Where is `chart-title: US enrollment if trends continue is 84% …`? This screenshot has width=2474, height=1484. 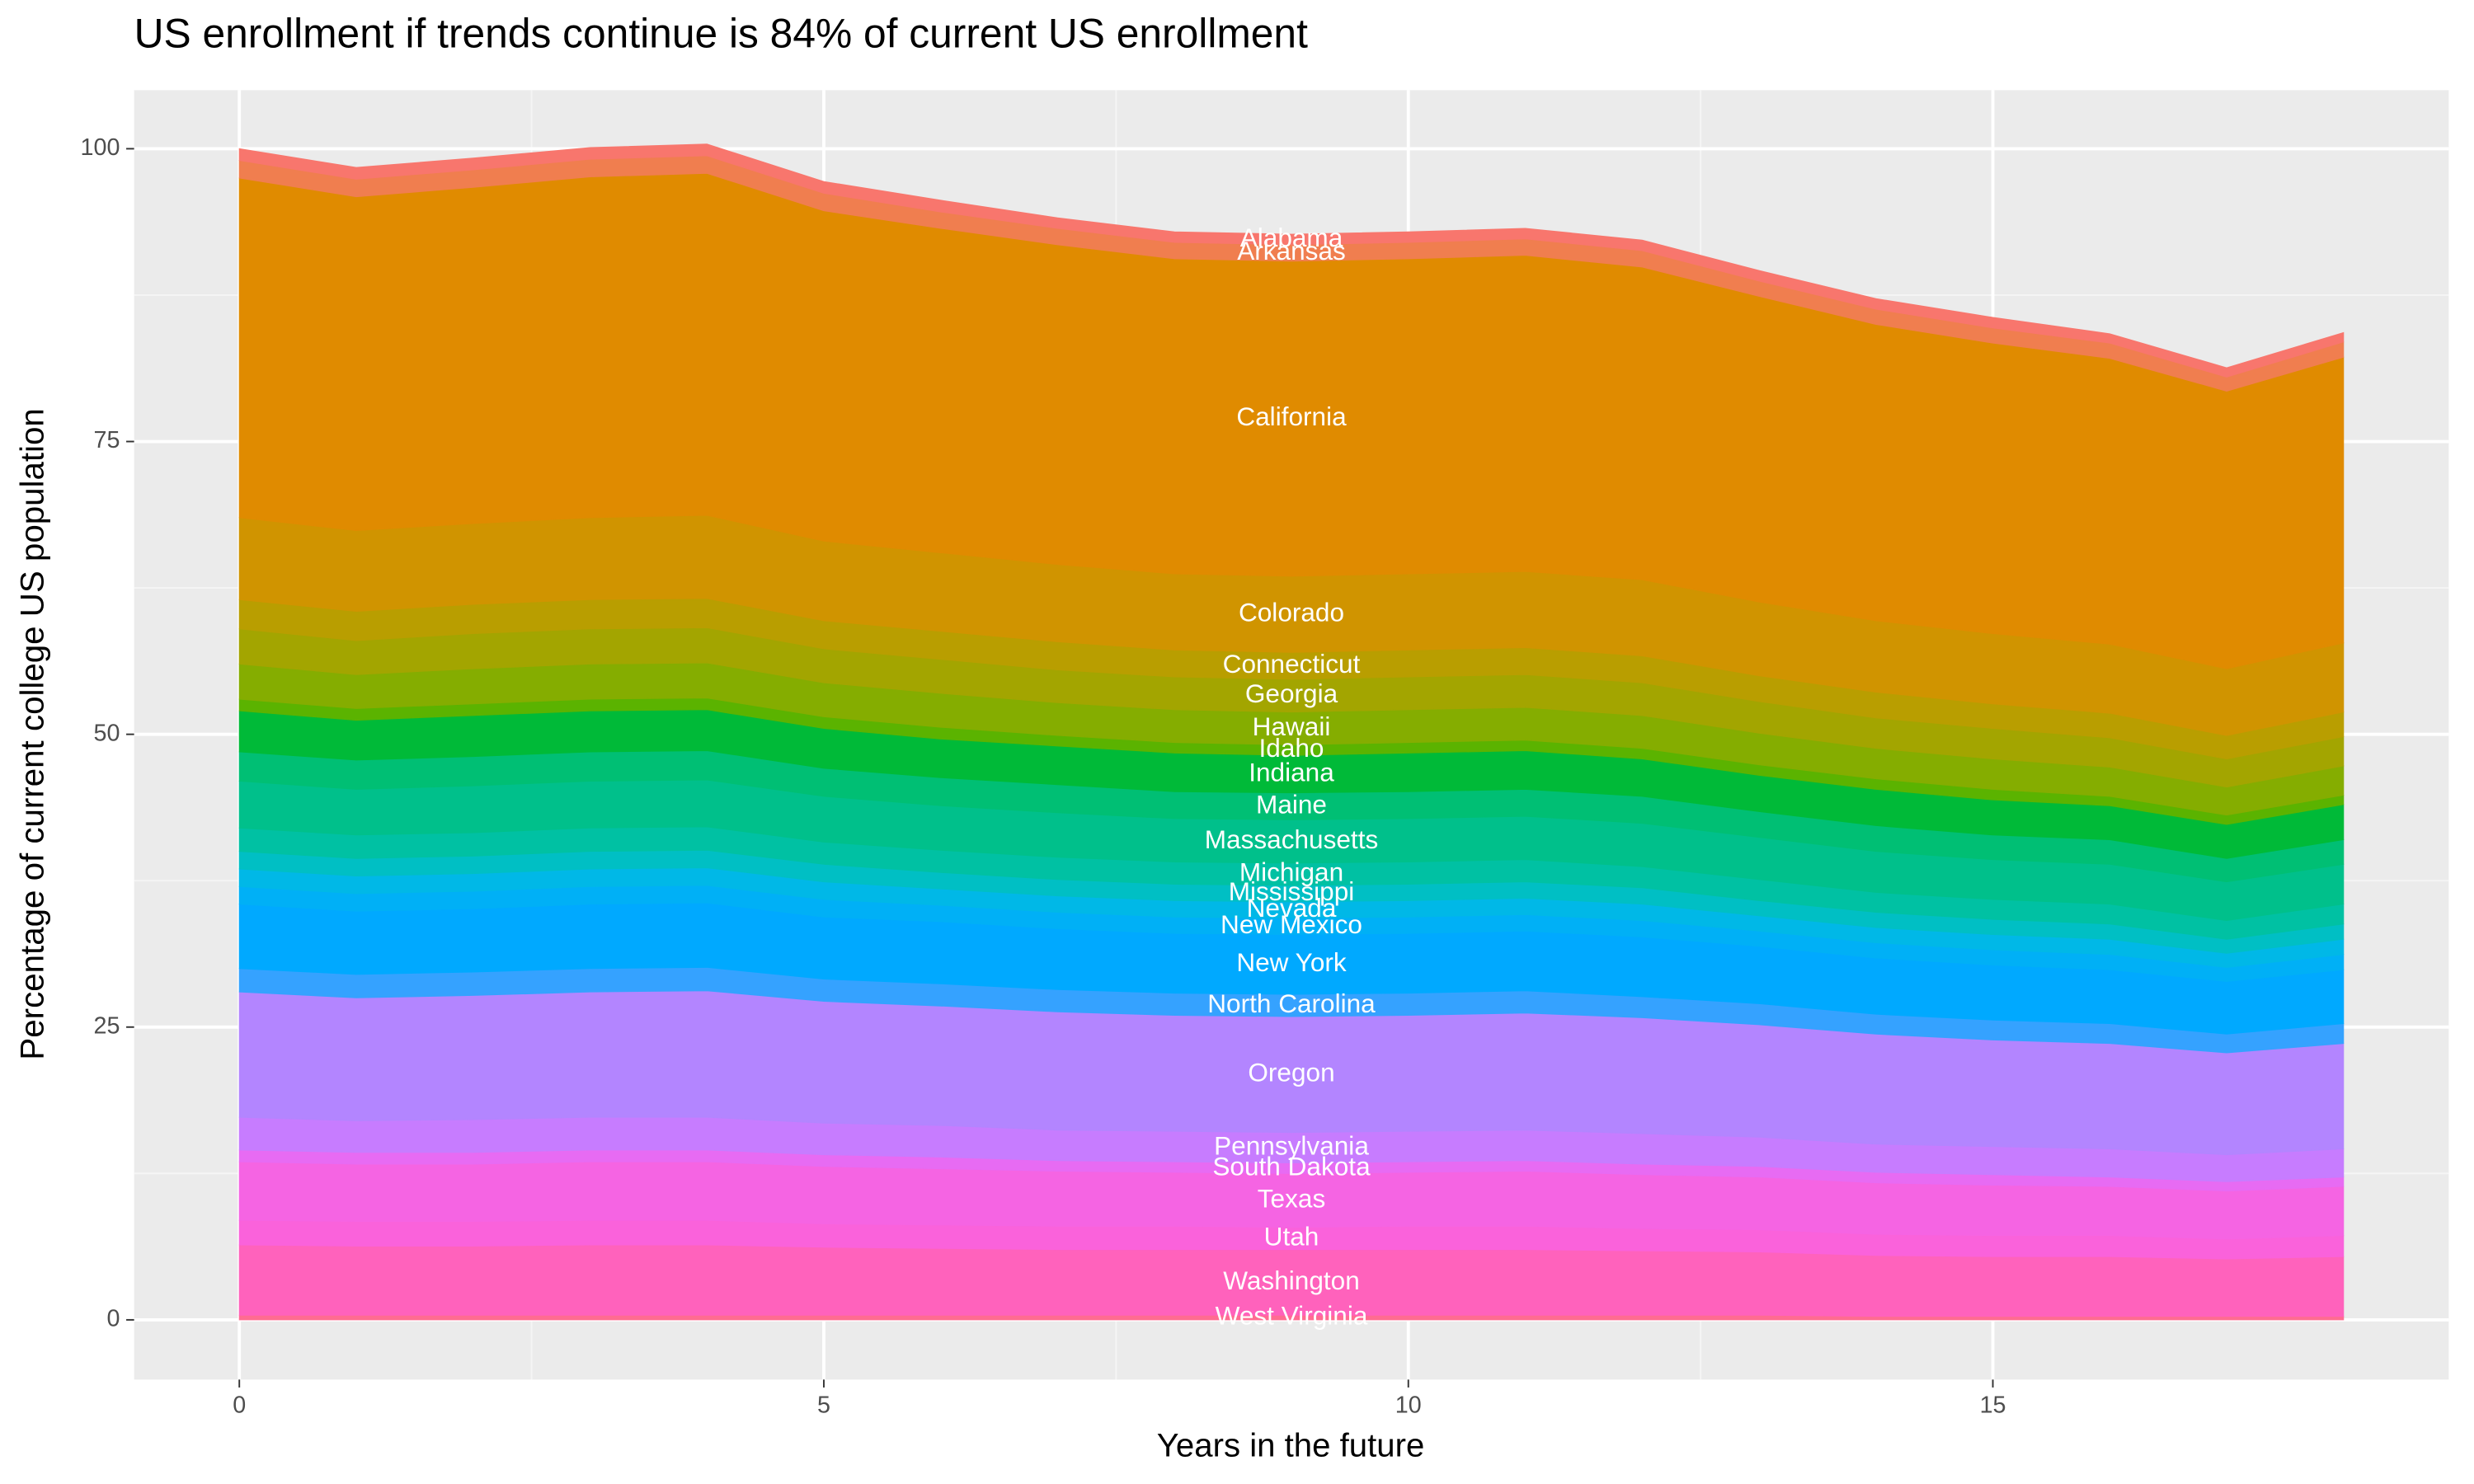 chart-title: US enrollment if trends continue is 84% … is located at coordinates (721, 33).